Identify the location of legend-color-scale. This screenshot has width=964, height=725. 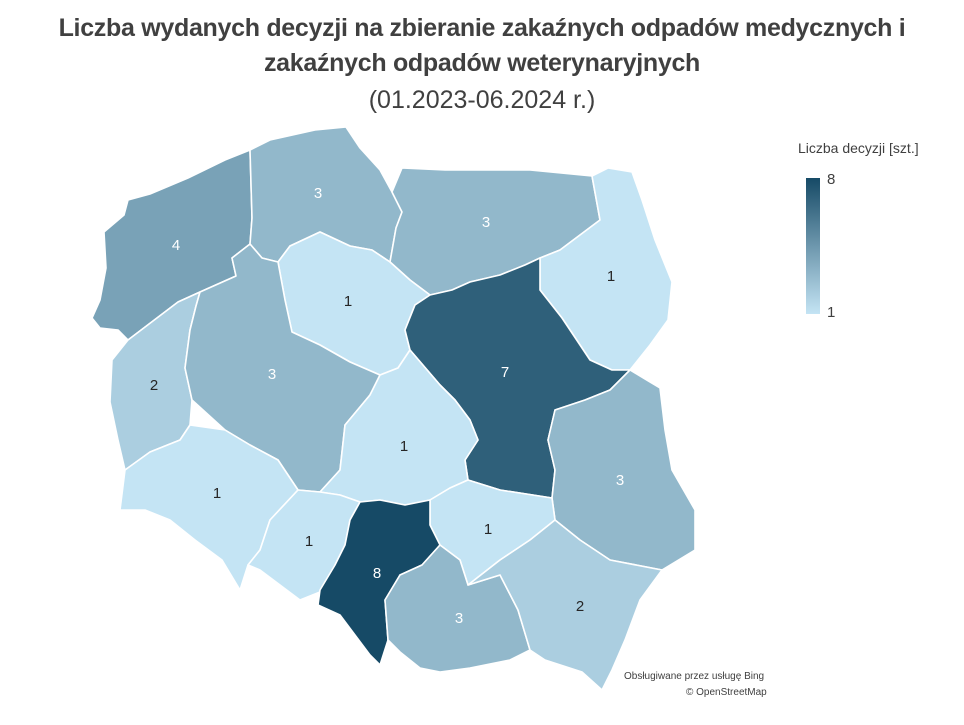
(813, 246).